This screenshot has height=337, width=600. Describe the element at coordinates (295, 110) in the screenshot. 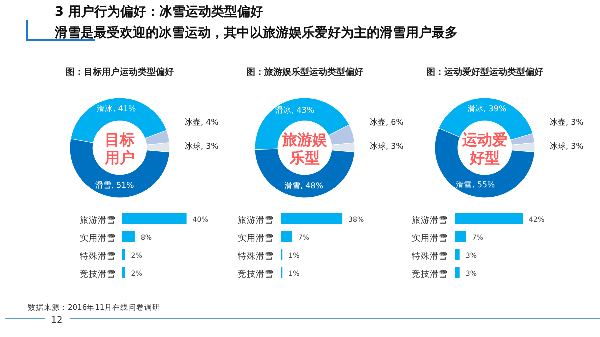

I see `slice-label: 滑冰, 43%` at that location.